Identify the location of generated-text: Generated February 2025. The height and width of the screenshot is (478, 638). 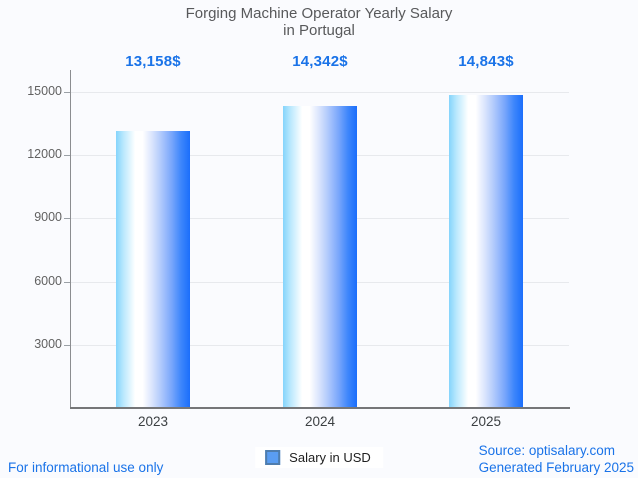
(556, 467).